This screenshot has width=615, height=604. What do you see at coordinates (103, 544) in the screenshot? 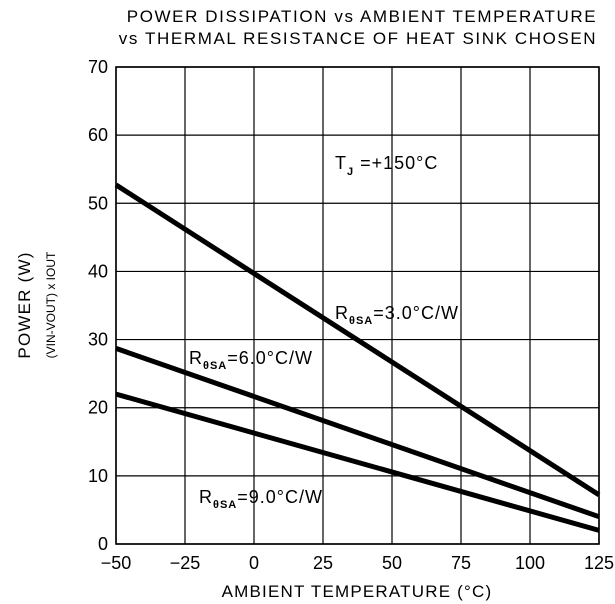
I see `y-tick-label: 0` at bounding box center [103, 544].